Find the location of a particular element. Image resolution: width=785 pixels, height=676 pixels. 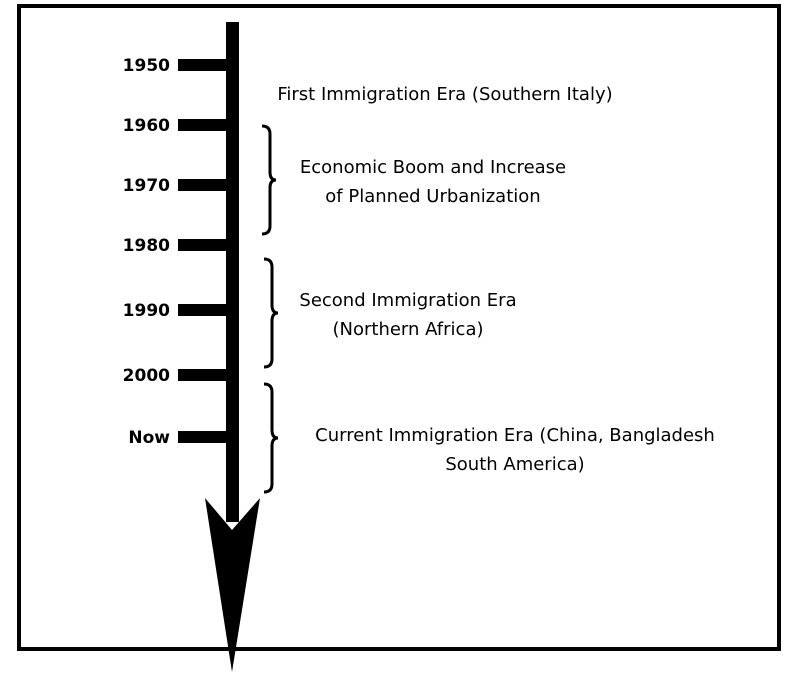

era-label: South America) is located at coordinates (514, 464).